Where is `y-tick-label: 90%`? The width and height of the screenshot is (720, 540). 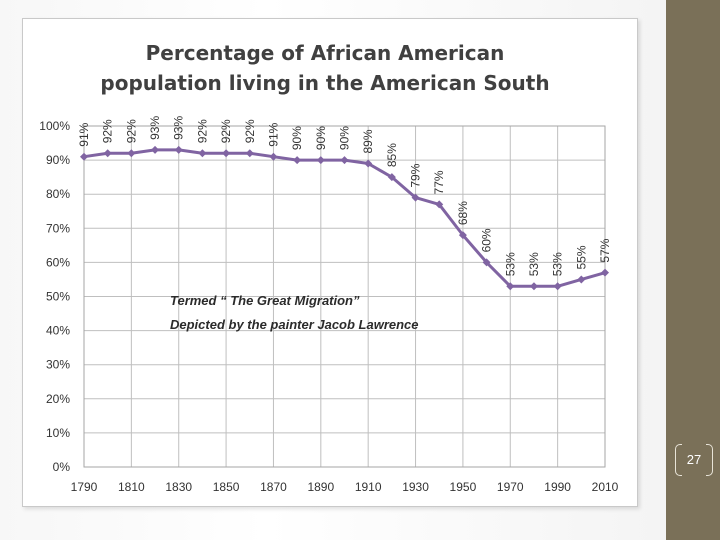 y-tick-label: 90% is located at coordinates (58, 160).